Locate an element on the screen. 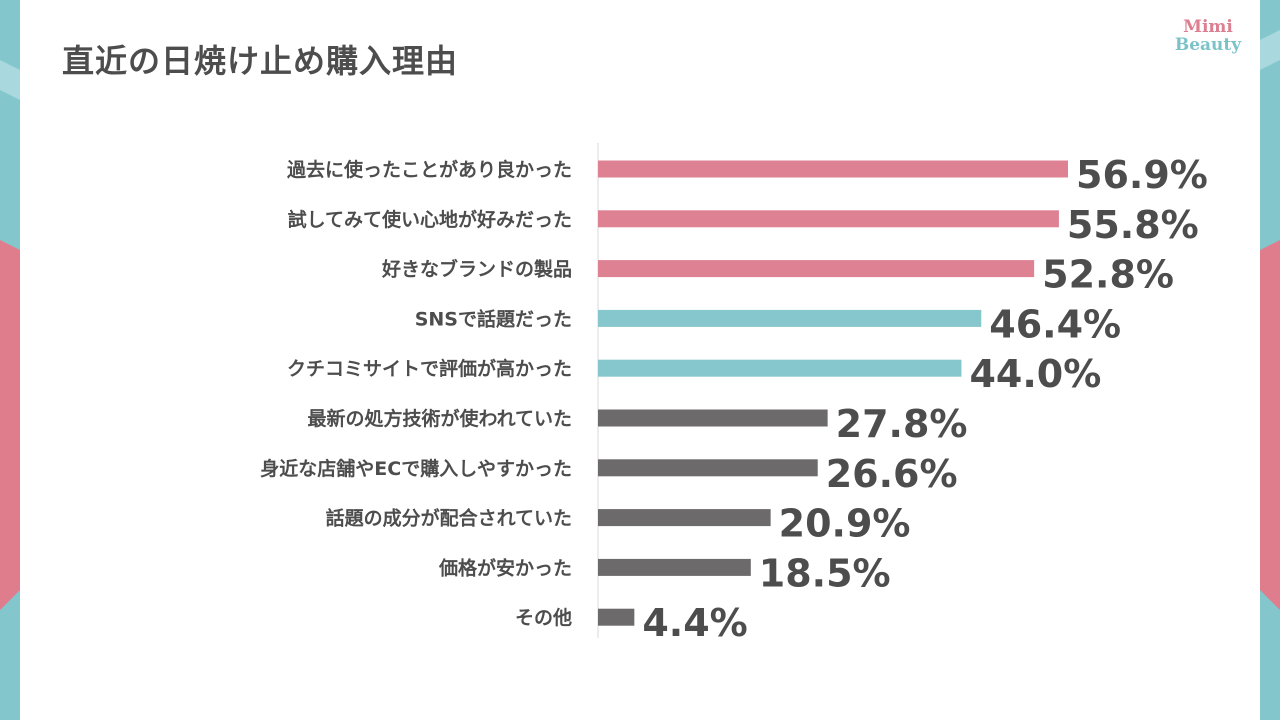  right-decorative-band is located at coordinates (1270, 360).